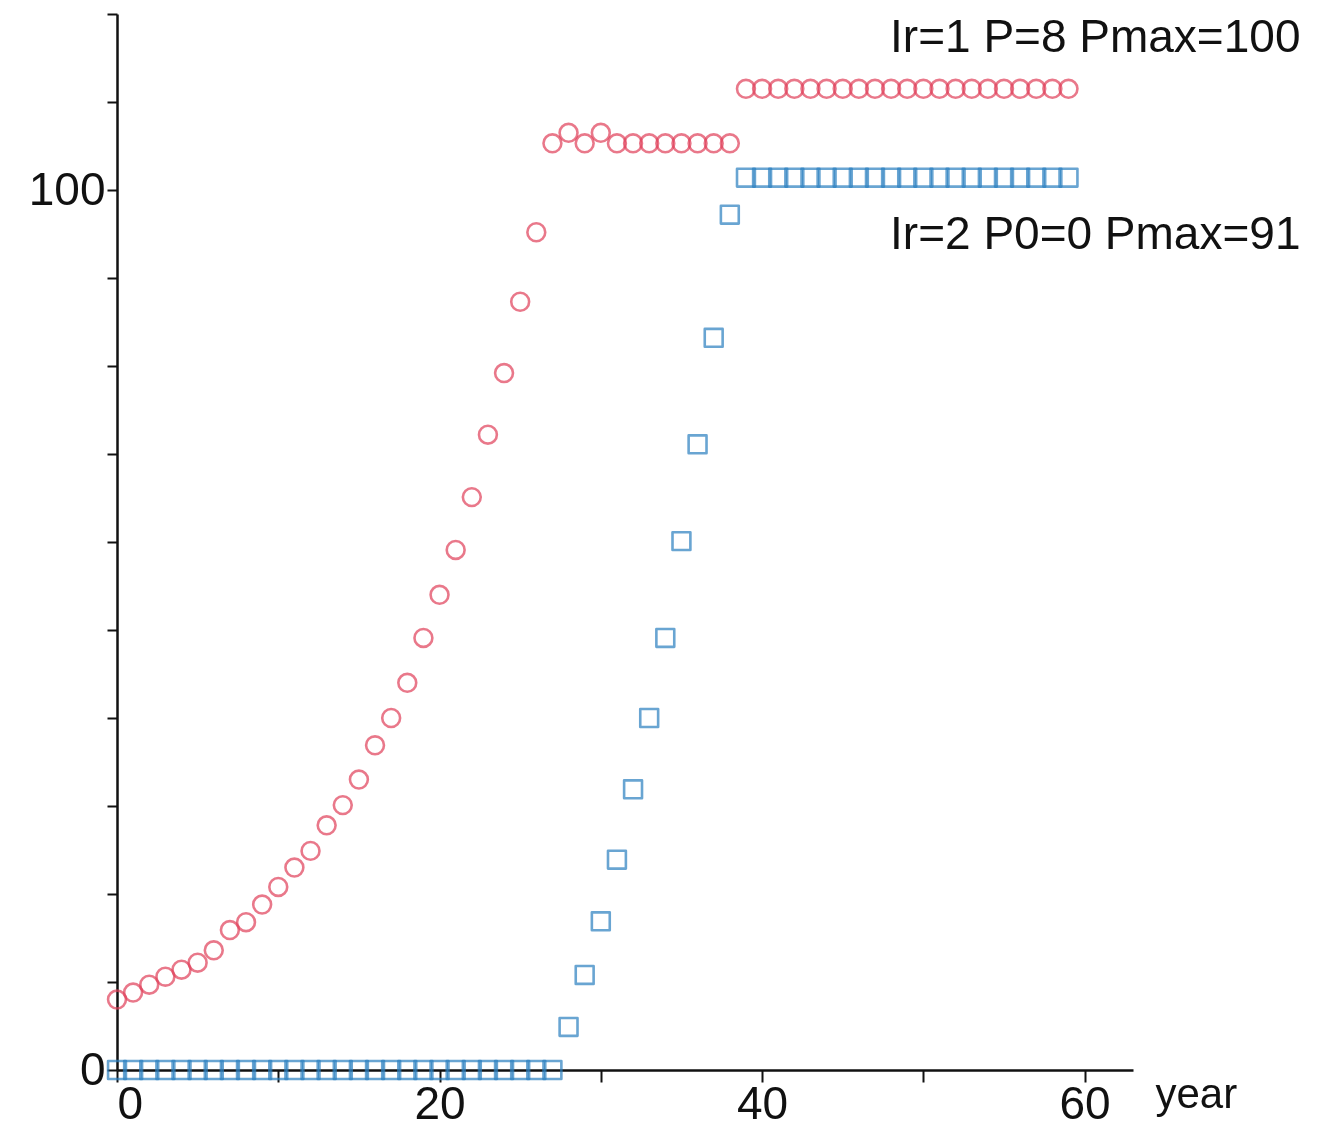 This screenshot has width=1325, height=1134. I want to click on x-tick-label: 60, so click(1085, 1102).